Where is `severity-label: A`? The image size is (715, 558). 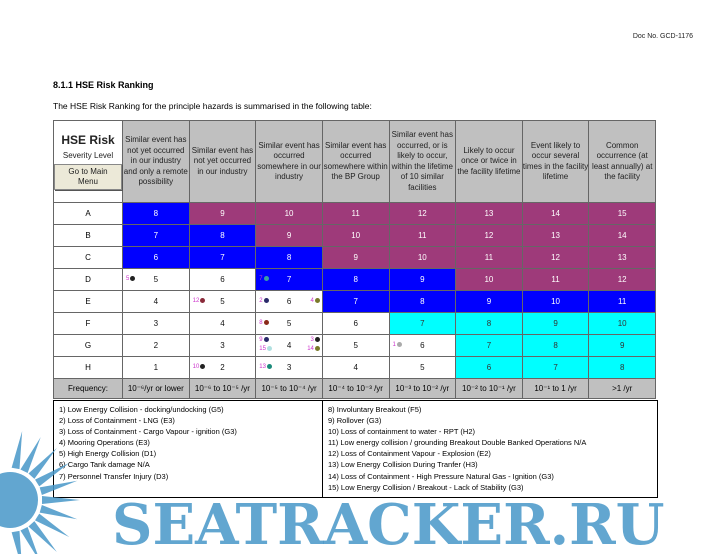
severity-label: A is located at coordinates (88, 213).